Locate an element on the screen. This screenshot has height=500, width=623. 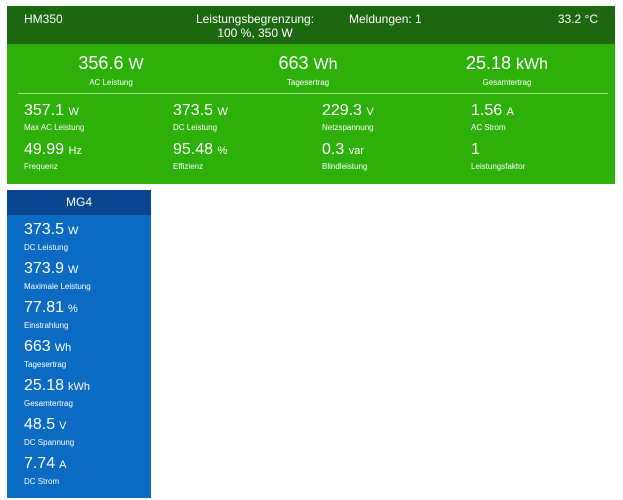
main-stat-unit: kWh is located at coordinates (532, 64).